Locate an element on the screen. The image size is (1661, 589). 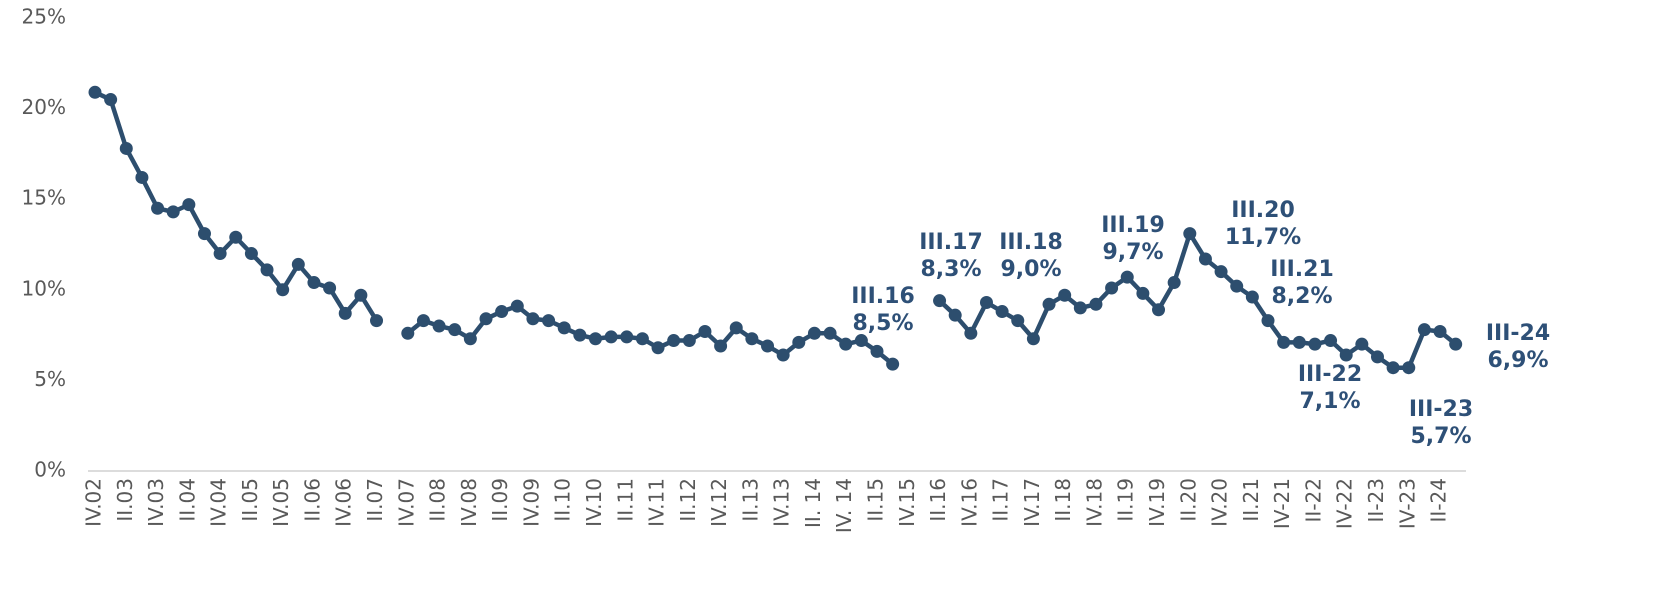
x-tick-label: IV.20 is located at coordinates (1220, 502).